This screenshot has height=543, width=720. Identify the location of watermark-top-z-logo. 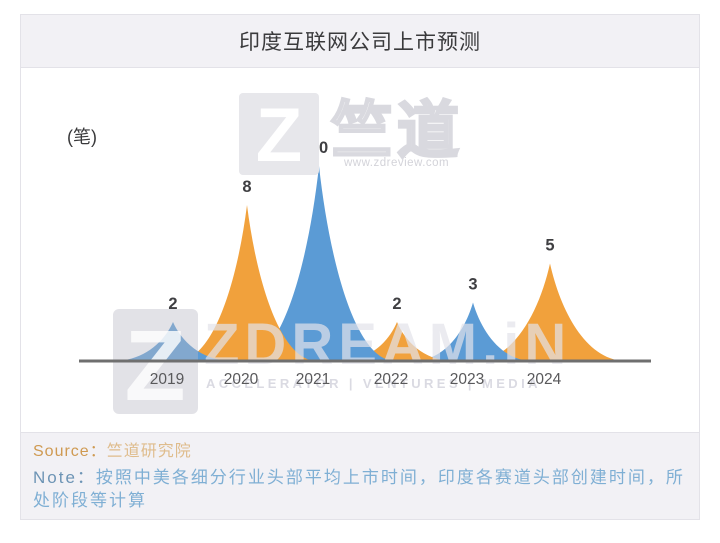
(279, 134).